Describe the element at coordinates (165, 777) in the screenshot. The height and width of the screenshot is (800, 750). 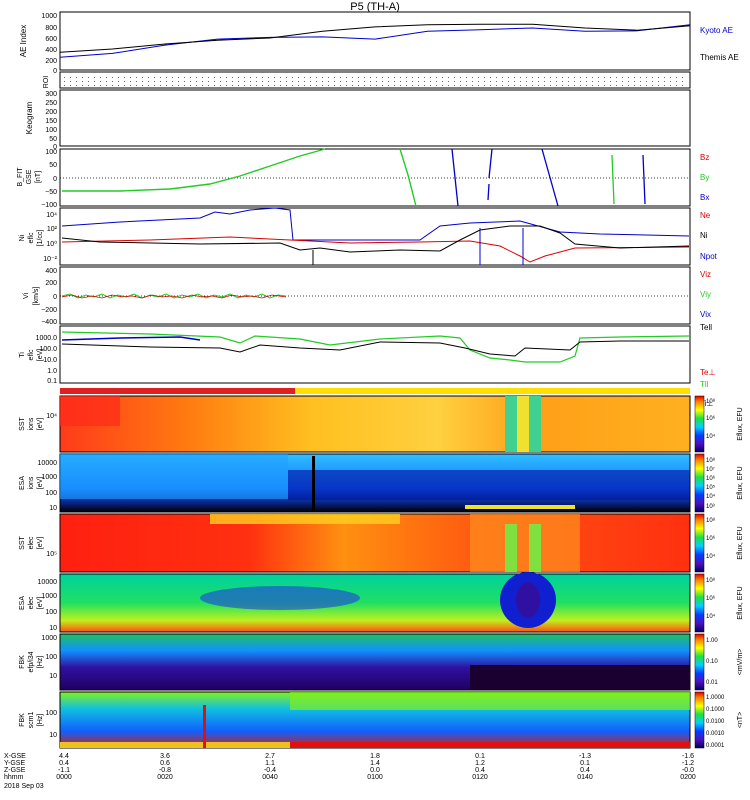
I see `hhmm-1: 0020` at that location.